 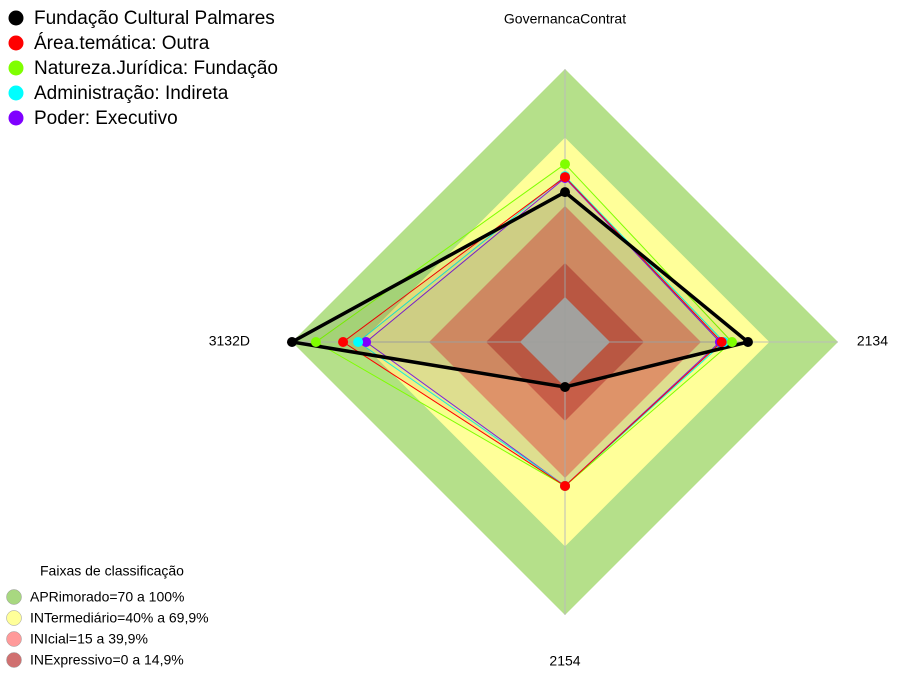 What do you see at coordinates (106, 118) in the screenshot?
I see `legend-label: Poder: Executivo` at bounding box center [106, 118].